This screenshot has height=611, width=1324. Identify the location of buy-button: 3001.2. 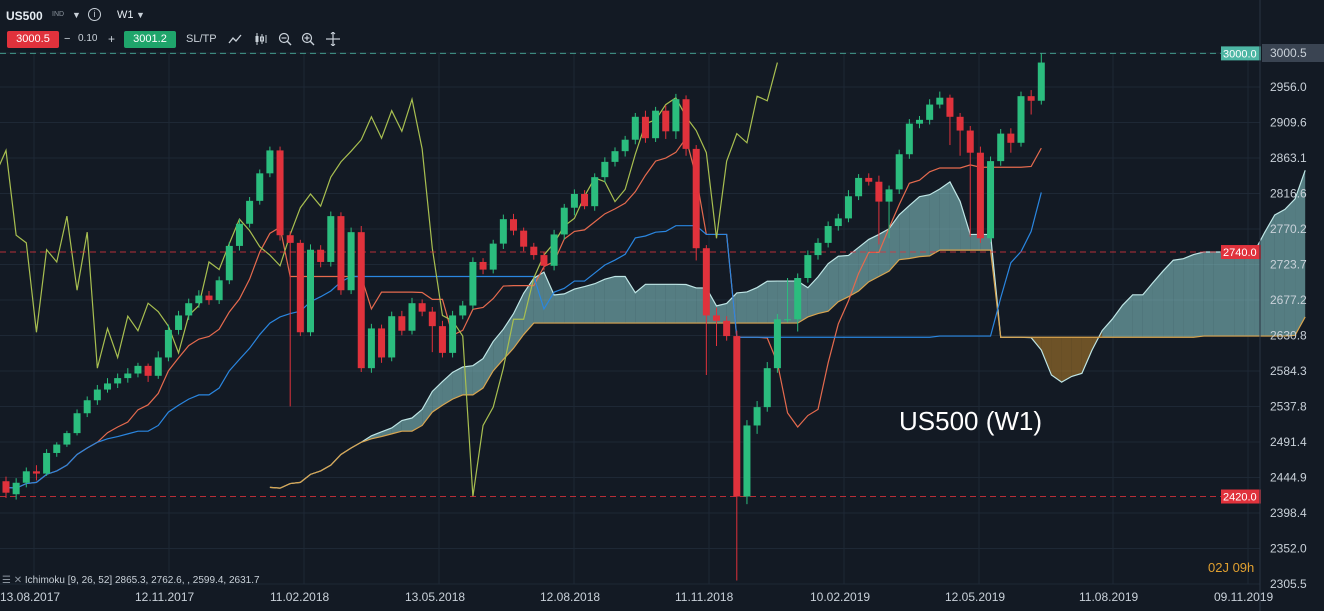
(150, 39).